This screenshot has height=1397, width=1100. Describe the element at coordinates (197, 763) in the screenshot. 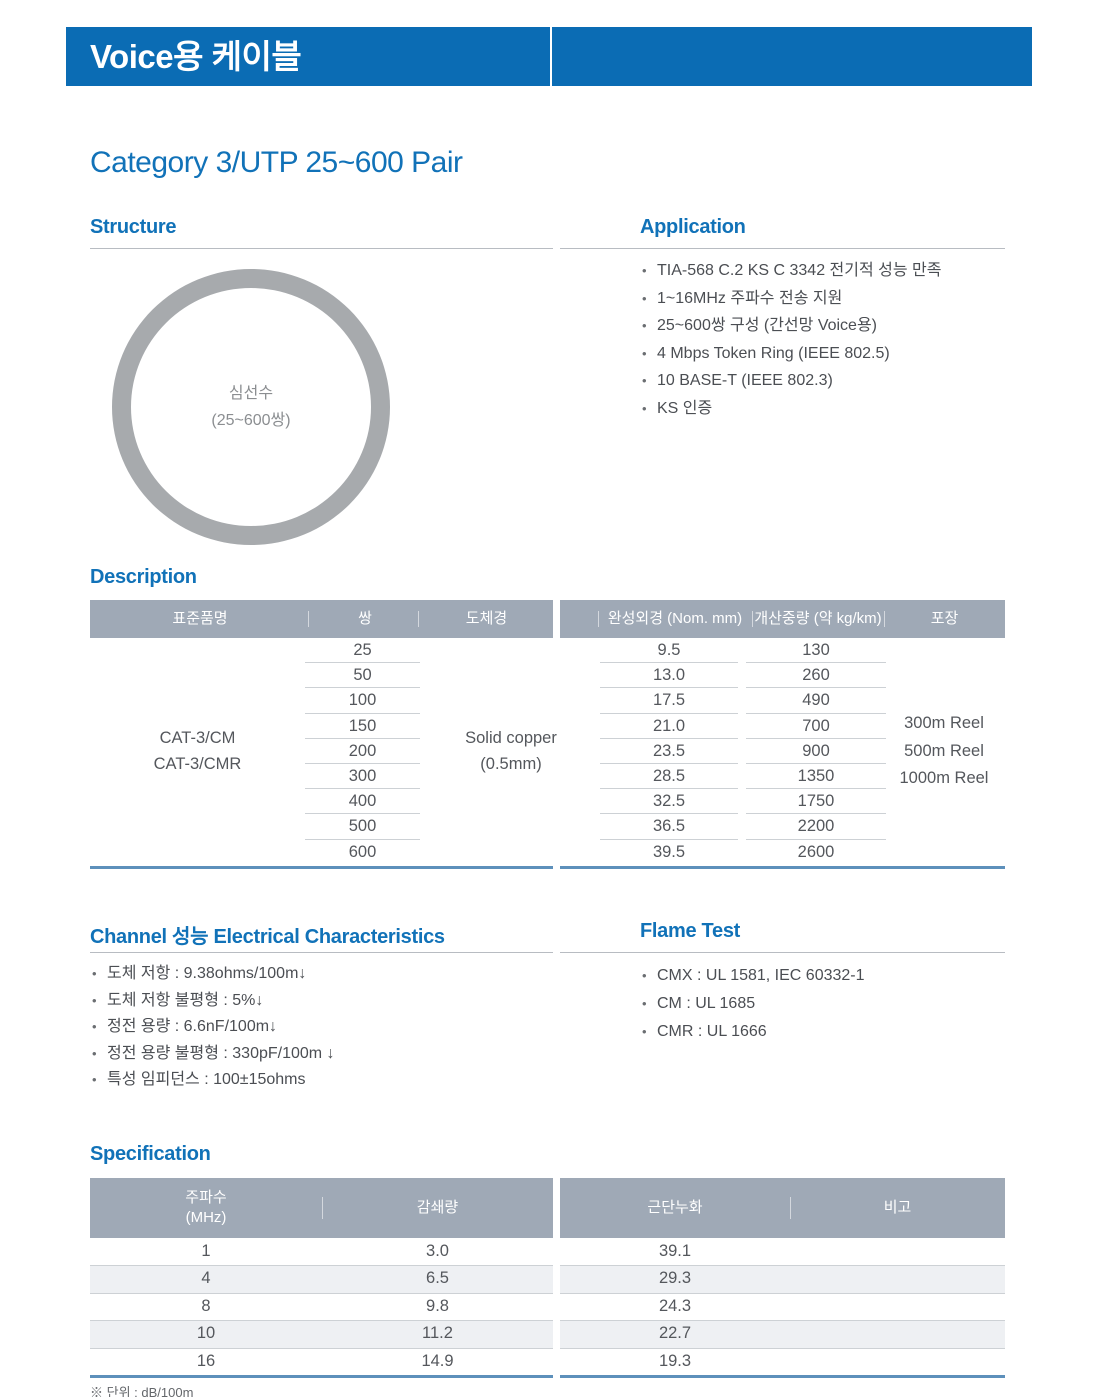

I see `product-name-line: CAT-3/CMR` at that location.